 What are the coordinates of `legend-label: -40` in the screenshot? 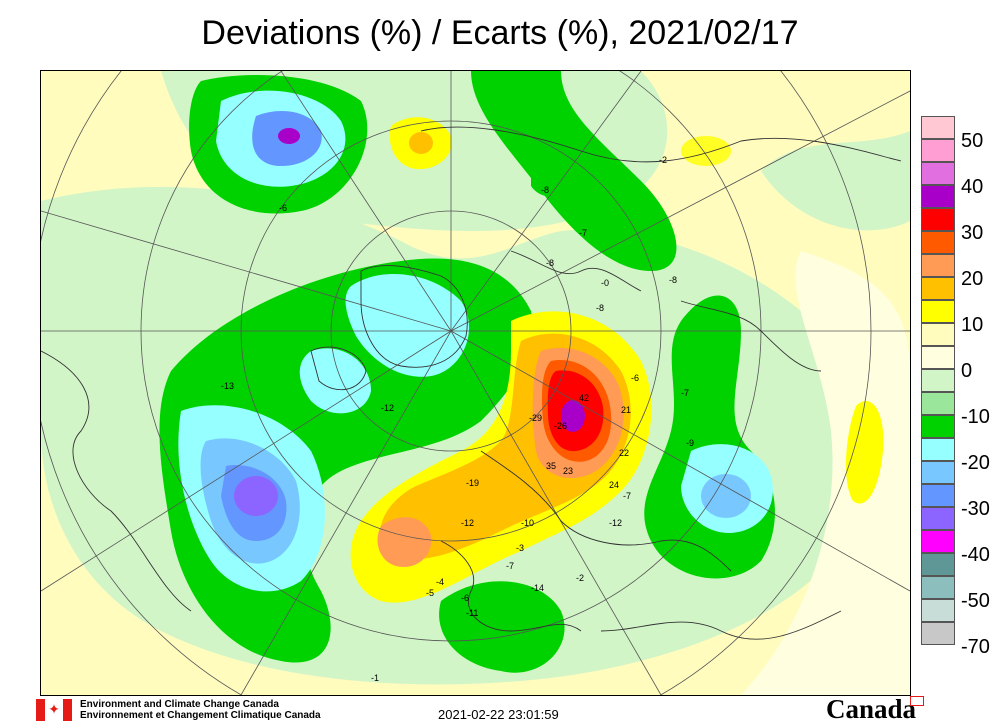 It's located at (975, 555).